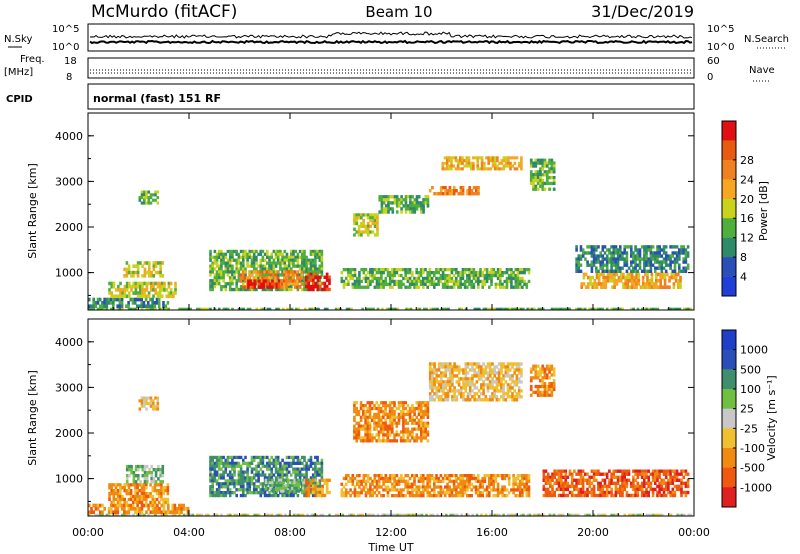  Describe the element at coordinates (747, 160) in the screenshot. I see `colorbar-tick-label: 28` at that location.